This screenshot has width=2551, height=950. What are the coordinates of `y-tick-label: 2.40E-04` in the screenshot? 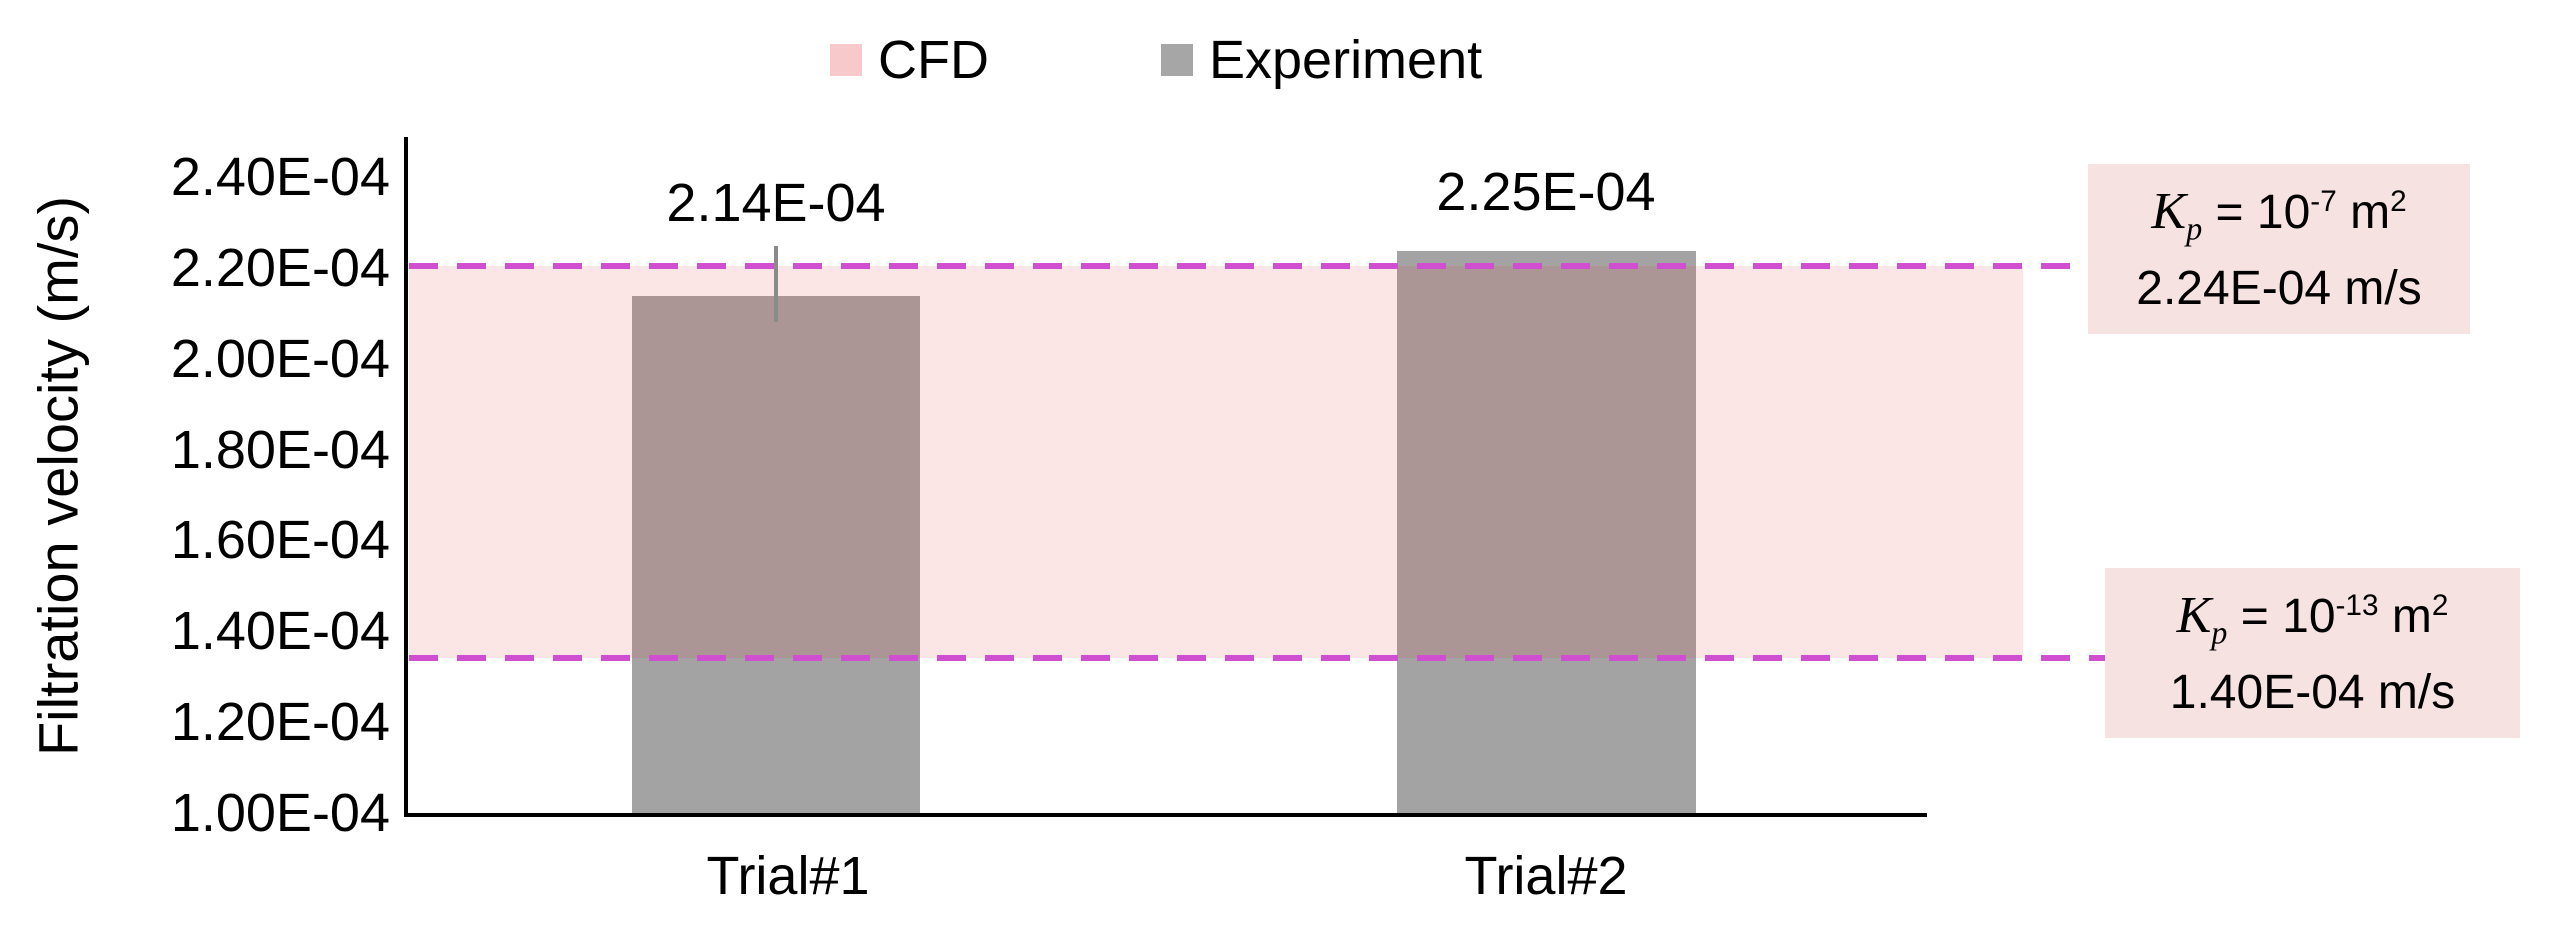 It's located at (280, 177).